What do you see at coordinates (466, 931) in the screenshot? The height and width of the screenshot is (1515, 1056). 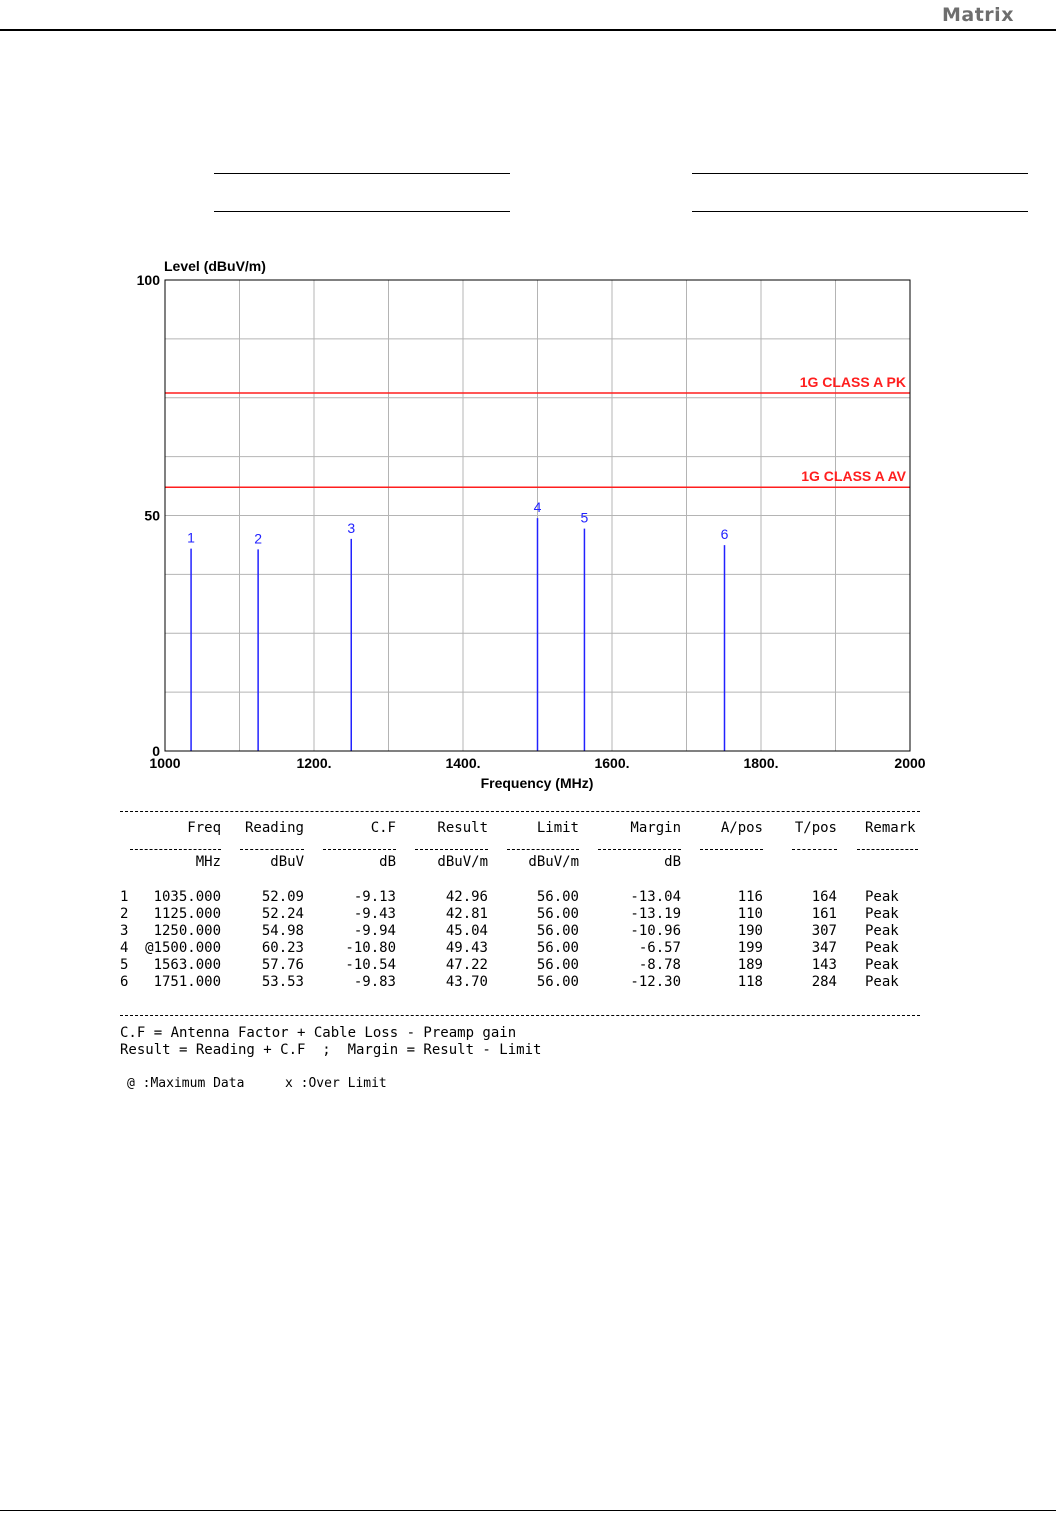 I see `table-cell: 45.04` at bounding box center [466, 931].